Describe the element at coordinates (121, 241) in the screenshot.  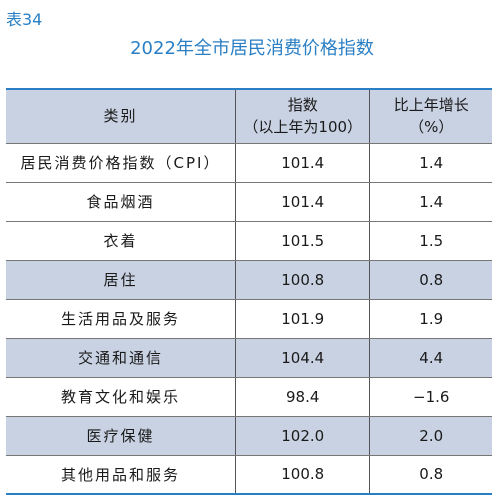
I see `row-category: 衣着` at that location.